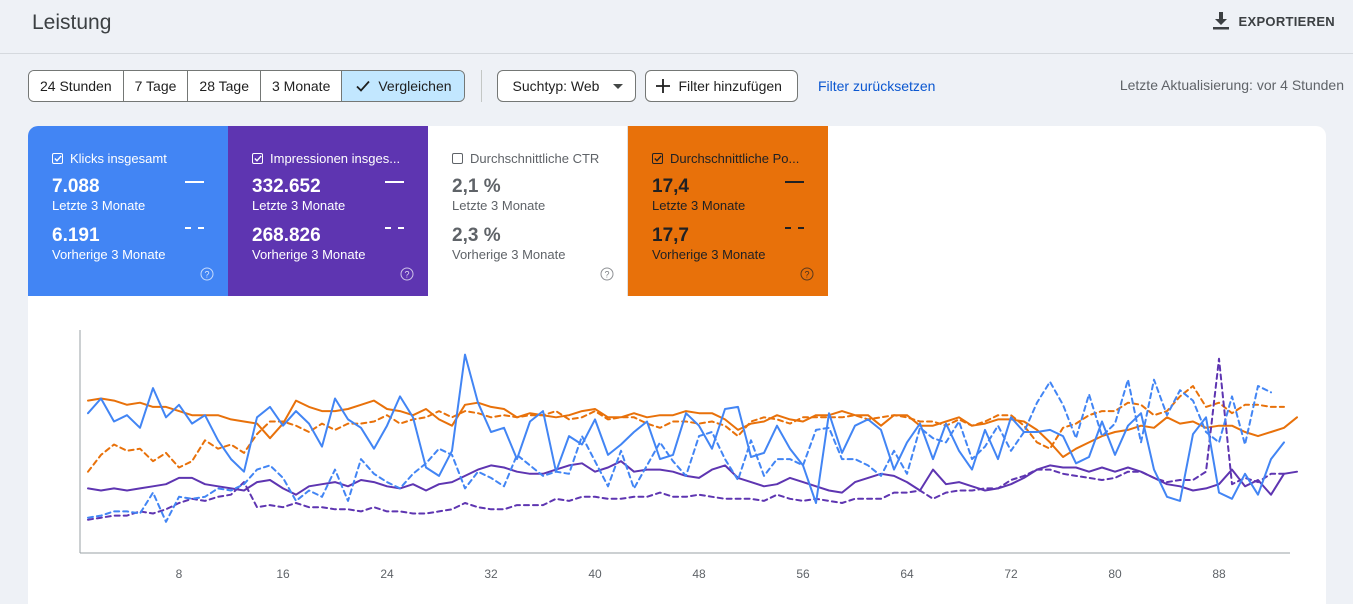 The width and height of the screenshot is (1353, 604). What do you see at coordinates (670, 186) in the screenshot?
I see `card-current-value: 17,4` at bounding box center [670, 186].